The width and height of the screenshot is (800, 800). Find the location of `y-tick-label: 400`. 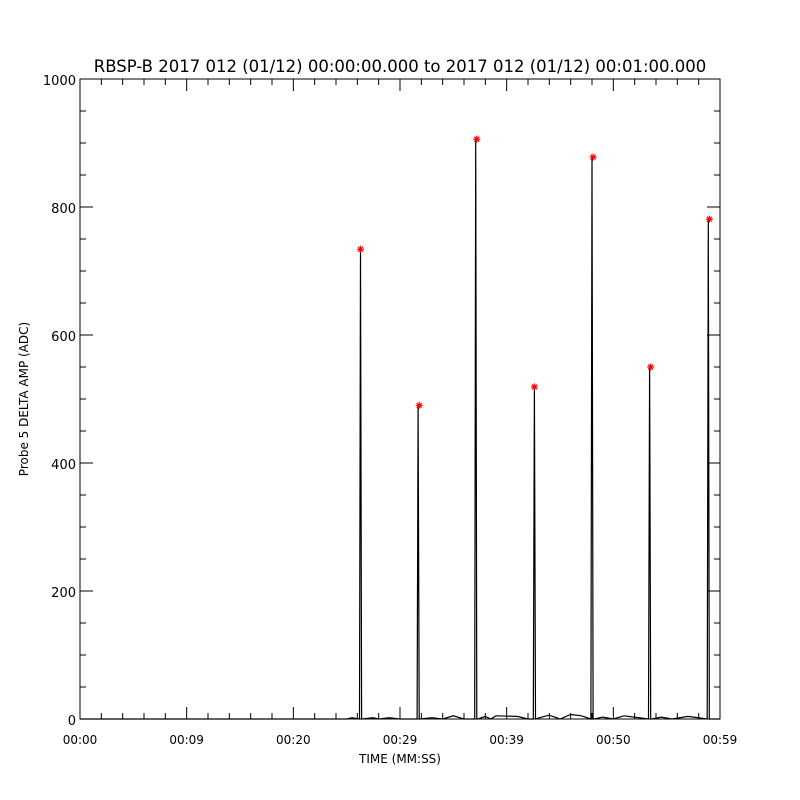

y-tick-label: 400 is located at coordinates (63, 465).